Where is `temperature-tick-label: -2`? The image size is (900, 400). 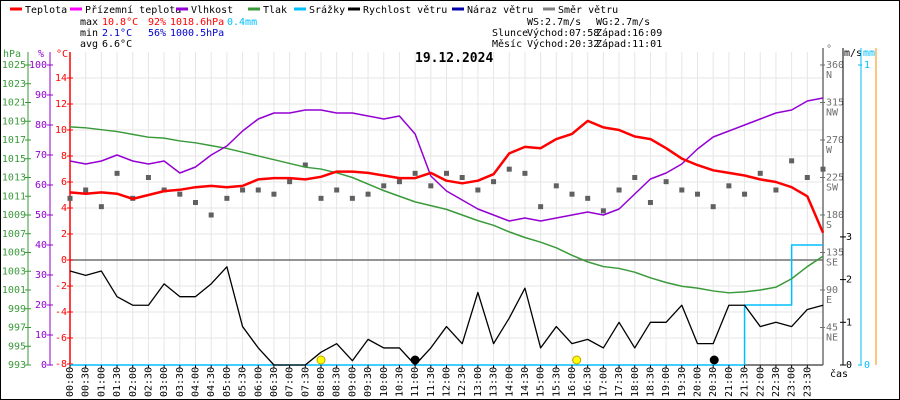 temperature-tick-label: -2 is located at coordinates (61, 286).